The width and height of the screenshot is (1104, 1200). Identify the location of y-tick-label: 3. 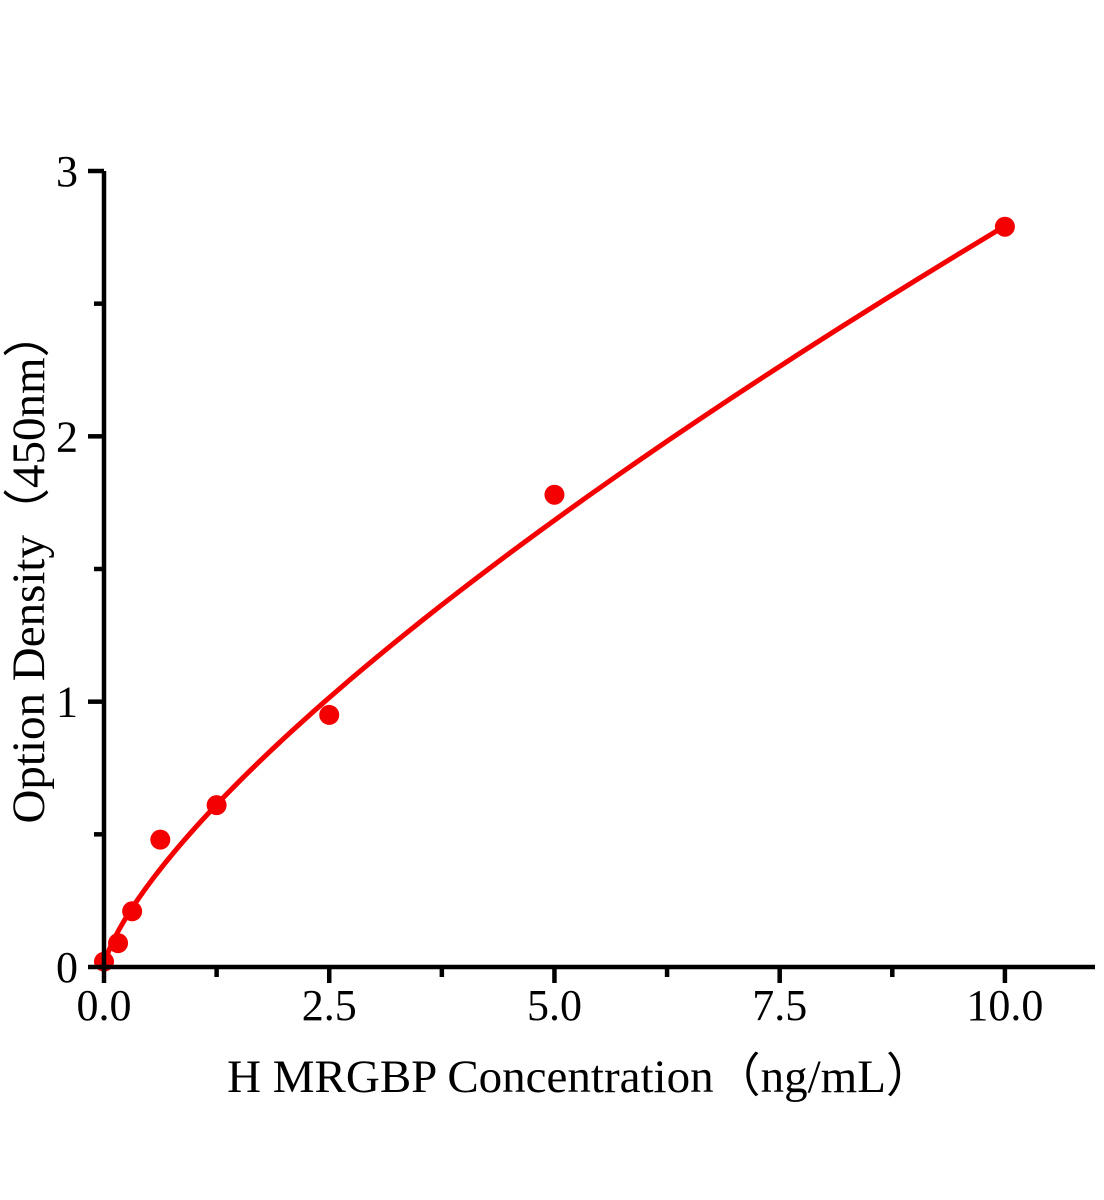
(67, 171).